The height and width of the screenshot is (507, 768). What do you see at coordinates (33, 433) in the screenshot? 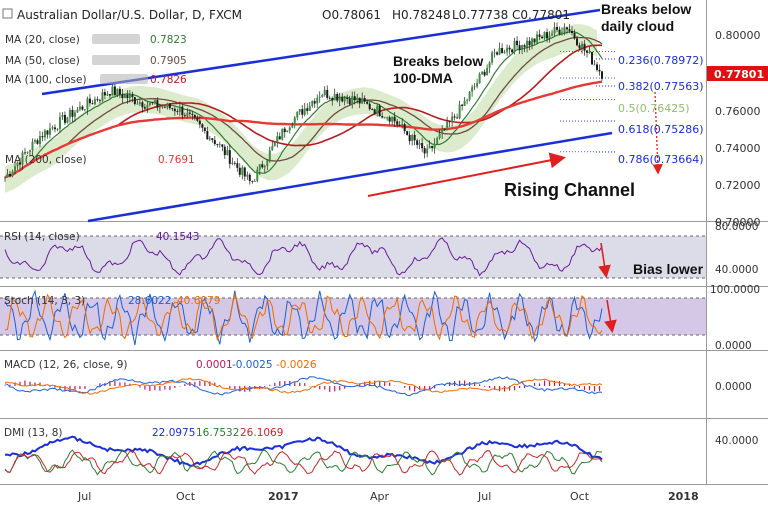
I see `dmi-label: DMI (13, 8)` at bounding box center [33, 433].